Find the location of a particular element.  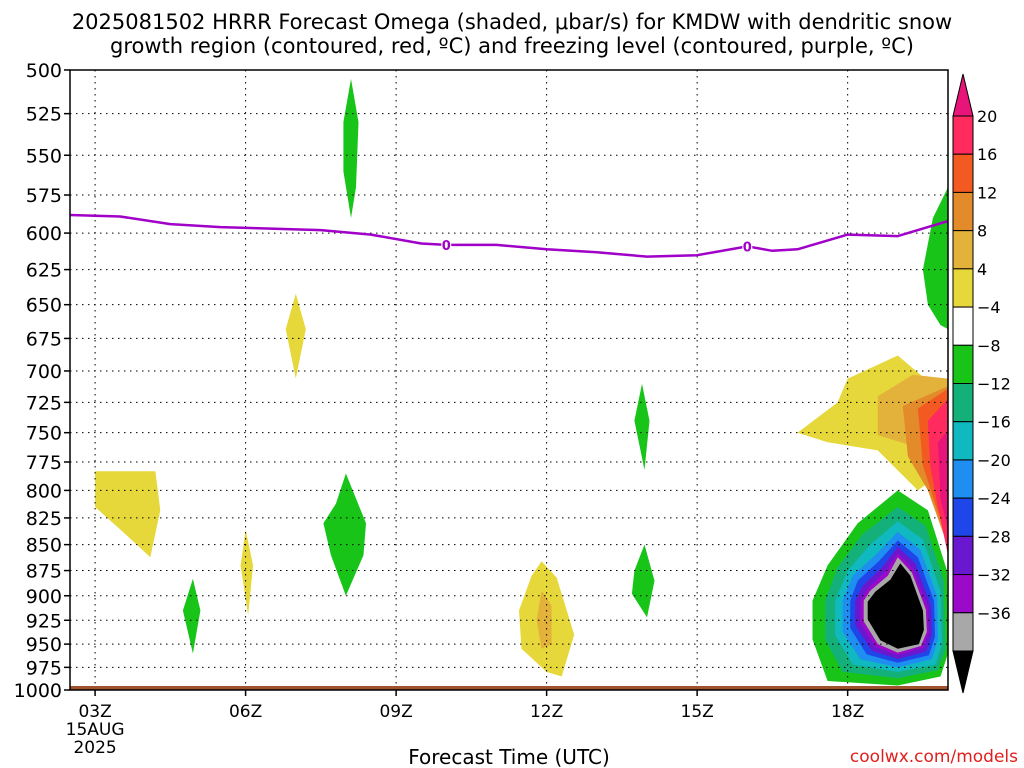

freezing-level-label-0: 0 is located at coordinates (446, 246).